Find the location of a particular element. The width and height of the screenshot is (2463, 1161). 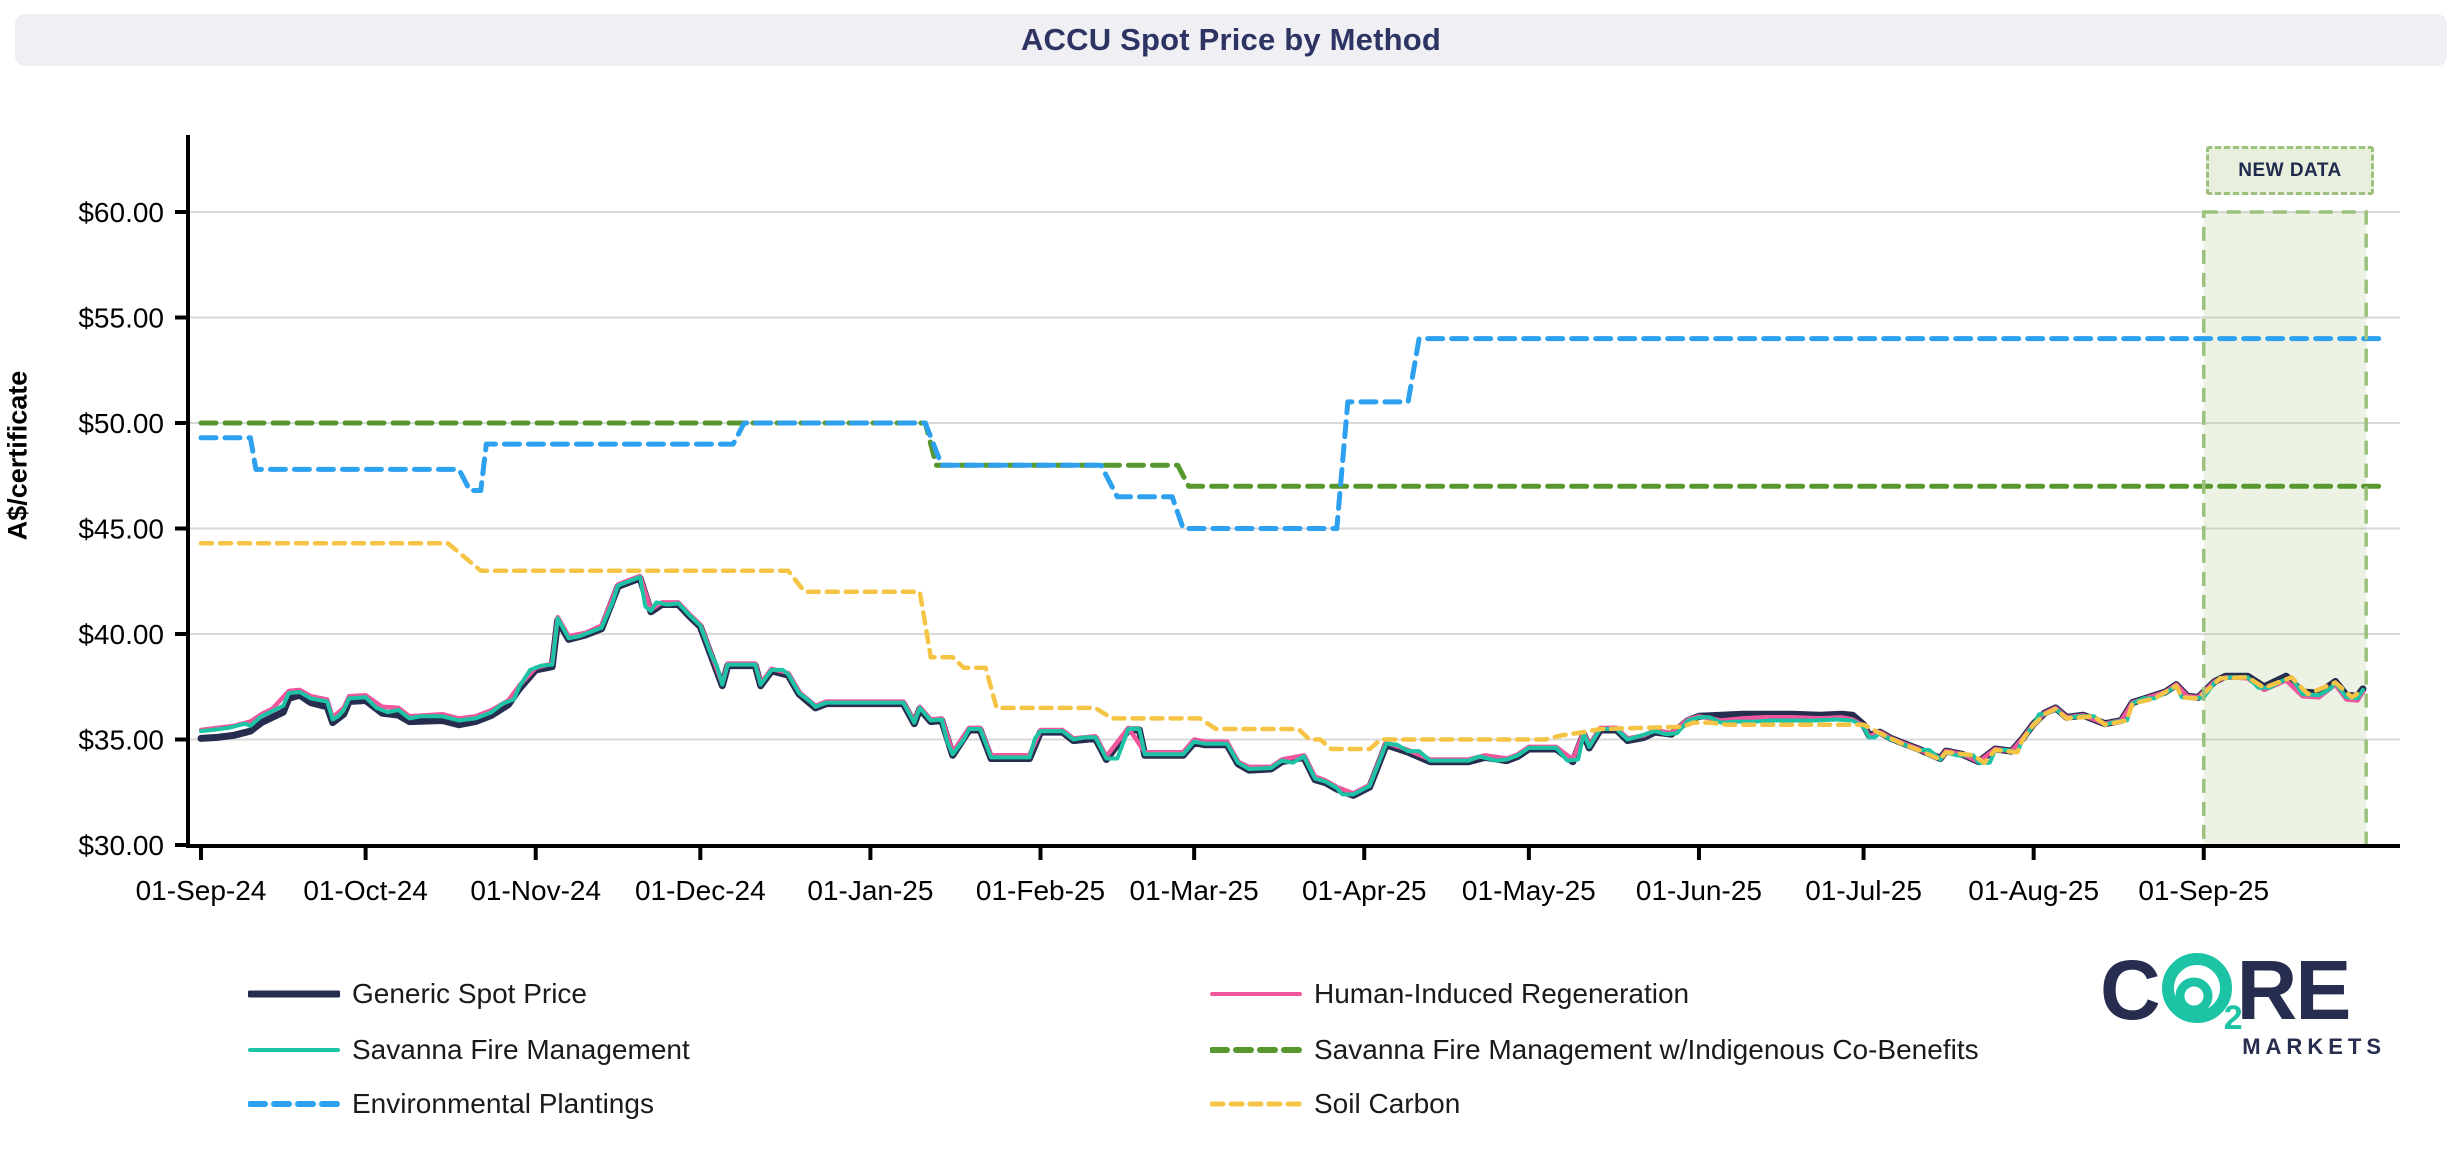

y-tick-label: $50.00 is located at coordinates (121, 423).